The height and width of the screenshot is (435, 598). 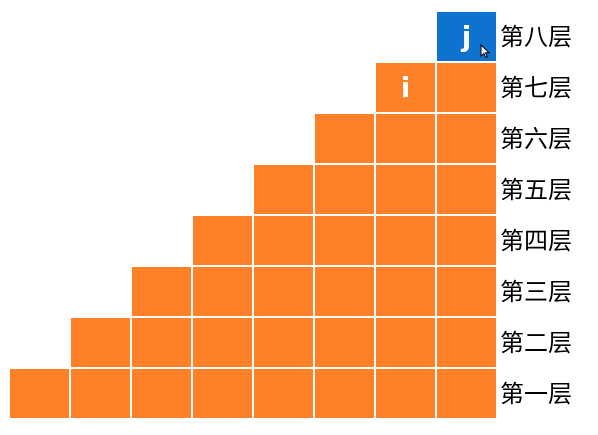 What do you see at coordinates (536, 343) in the screenshot?
I see `floor-label: 第二层` at bounding box center [536, 343].